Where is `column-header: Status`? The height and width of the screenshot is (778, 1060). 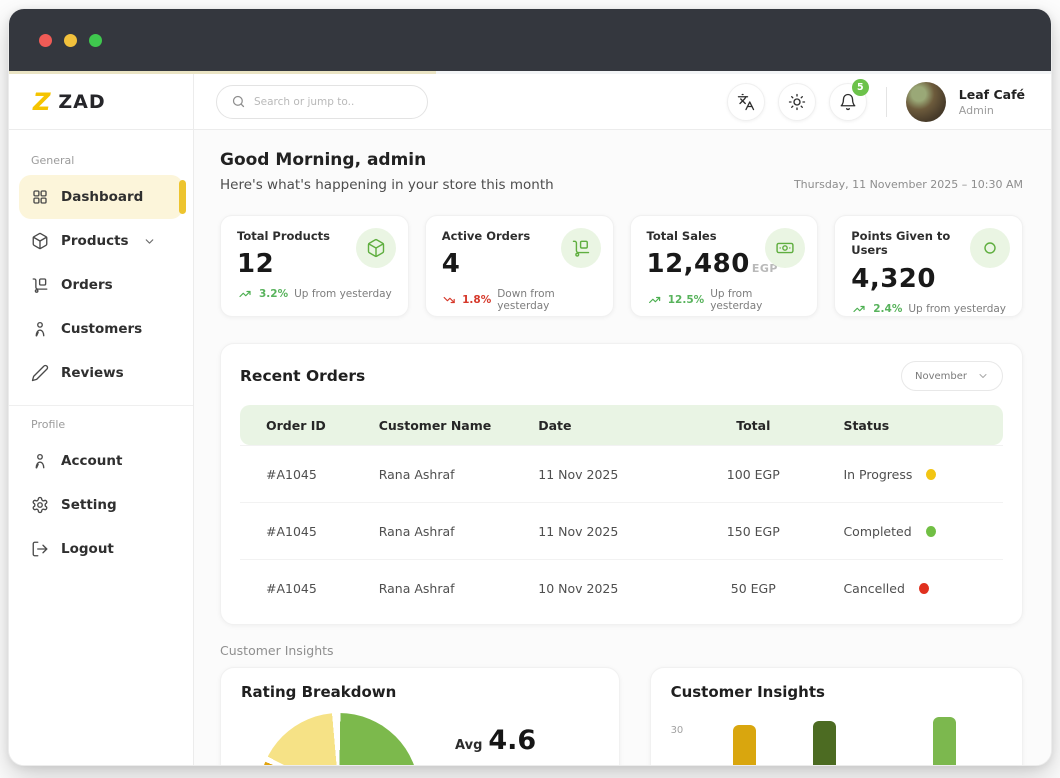 column-header: Status is located at coordinates (866, 425).